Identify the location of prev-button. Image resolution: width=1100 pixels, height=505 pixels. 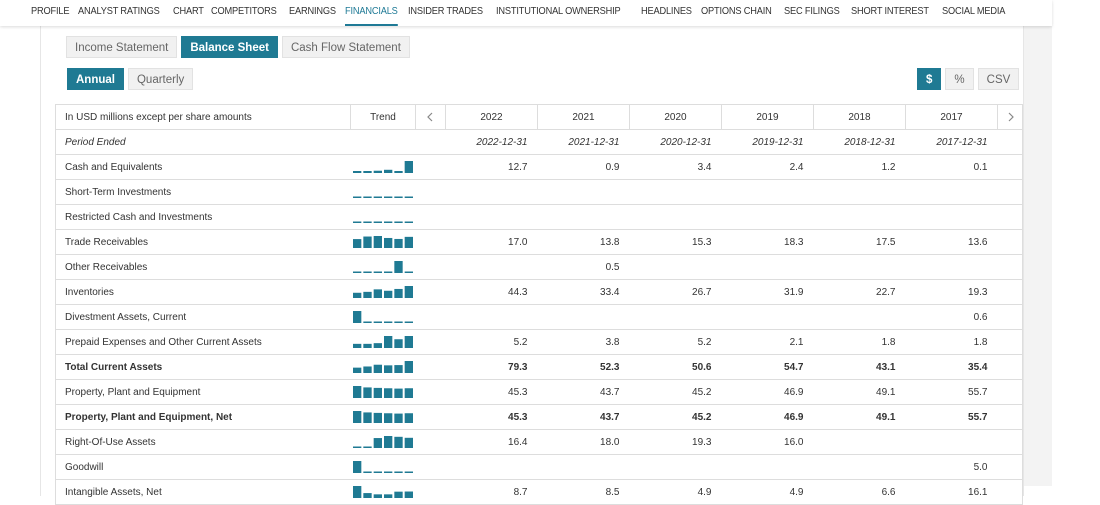
(430, 117).